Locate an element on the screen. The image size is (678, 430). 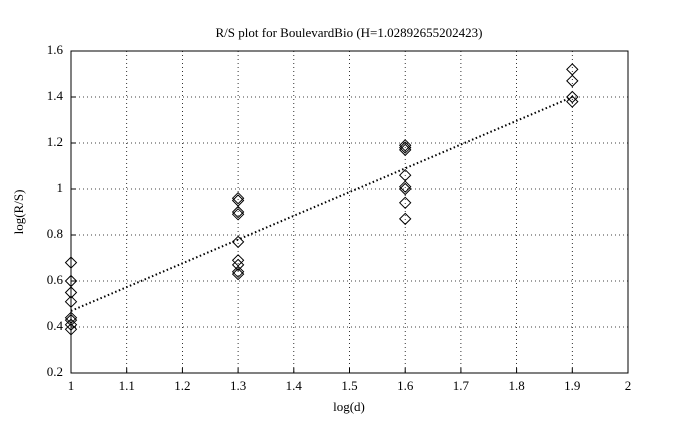
x-tick-label: 1.2 is located at coordinates (182, 385).